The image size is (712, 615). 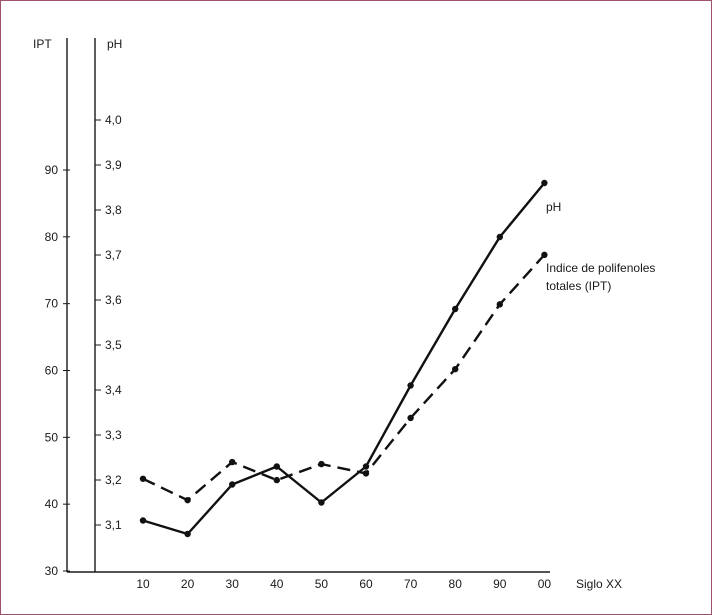 What do you see at coordinates (113, 120) in the screenshot?
I see `right-tick-label: 4,0` at bounding box center [113, 120].